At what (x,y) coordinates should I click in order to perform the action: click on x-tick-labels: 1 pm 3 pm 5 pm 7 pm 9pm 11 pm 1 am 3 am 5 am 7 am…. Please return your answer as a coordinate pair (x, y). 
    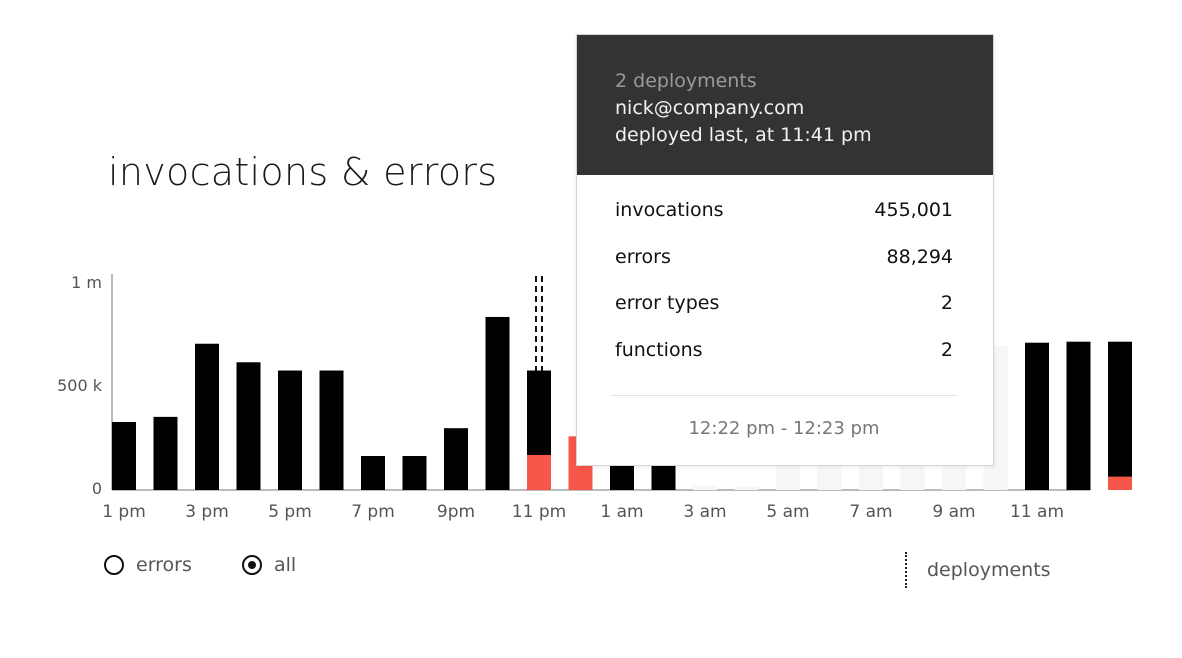
    Looking at the image, I should click on (583, 512).